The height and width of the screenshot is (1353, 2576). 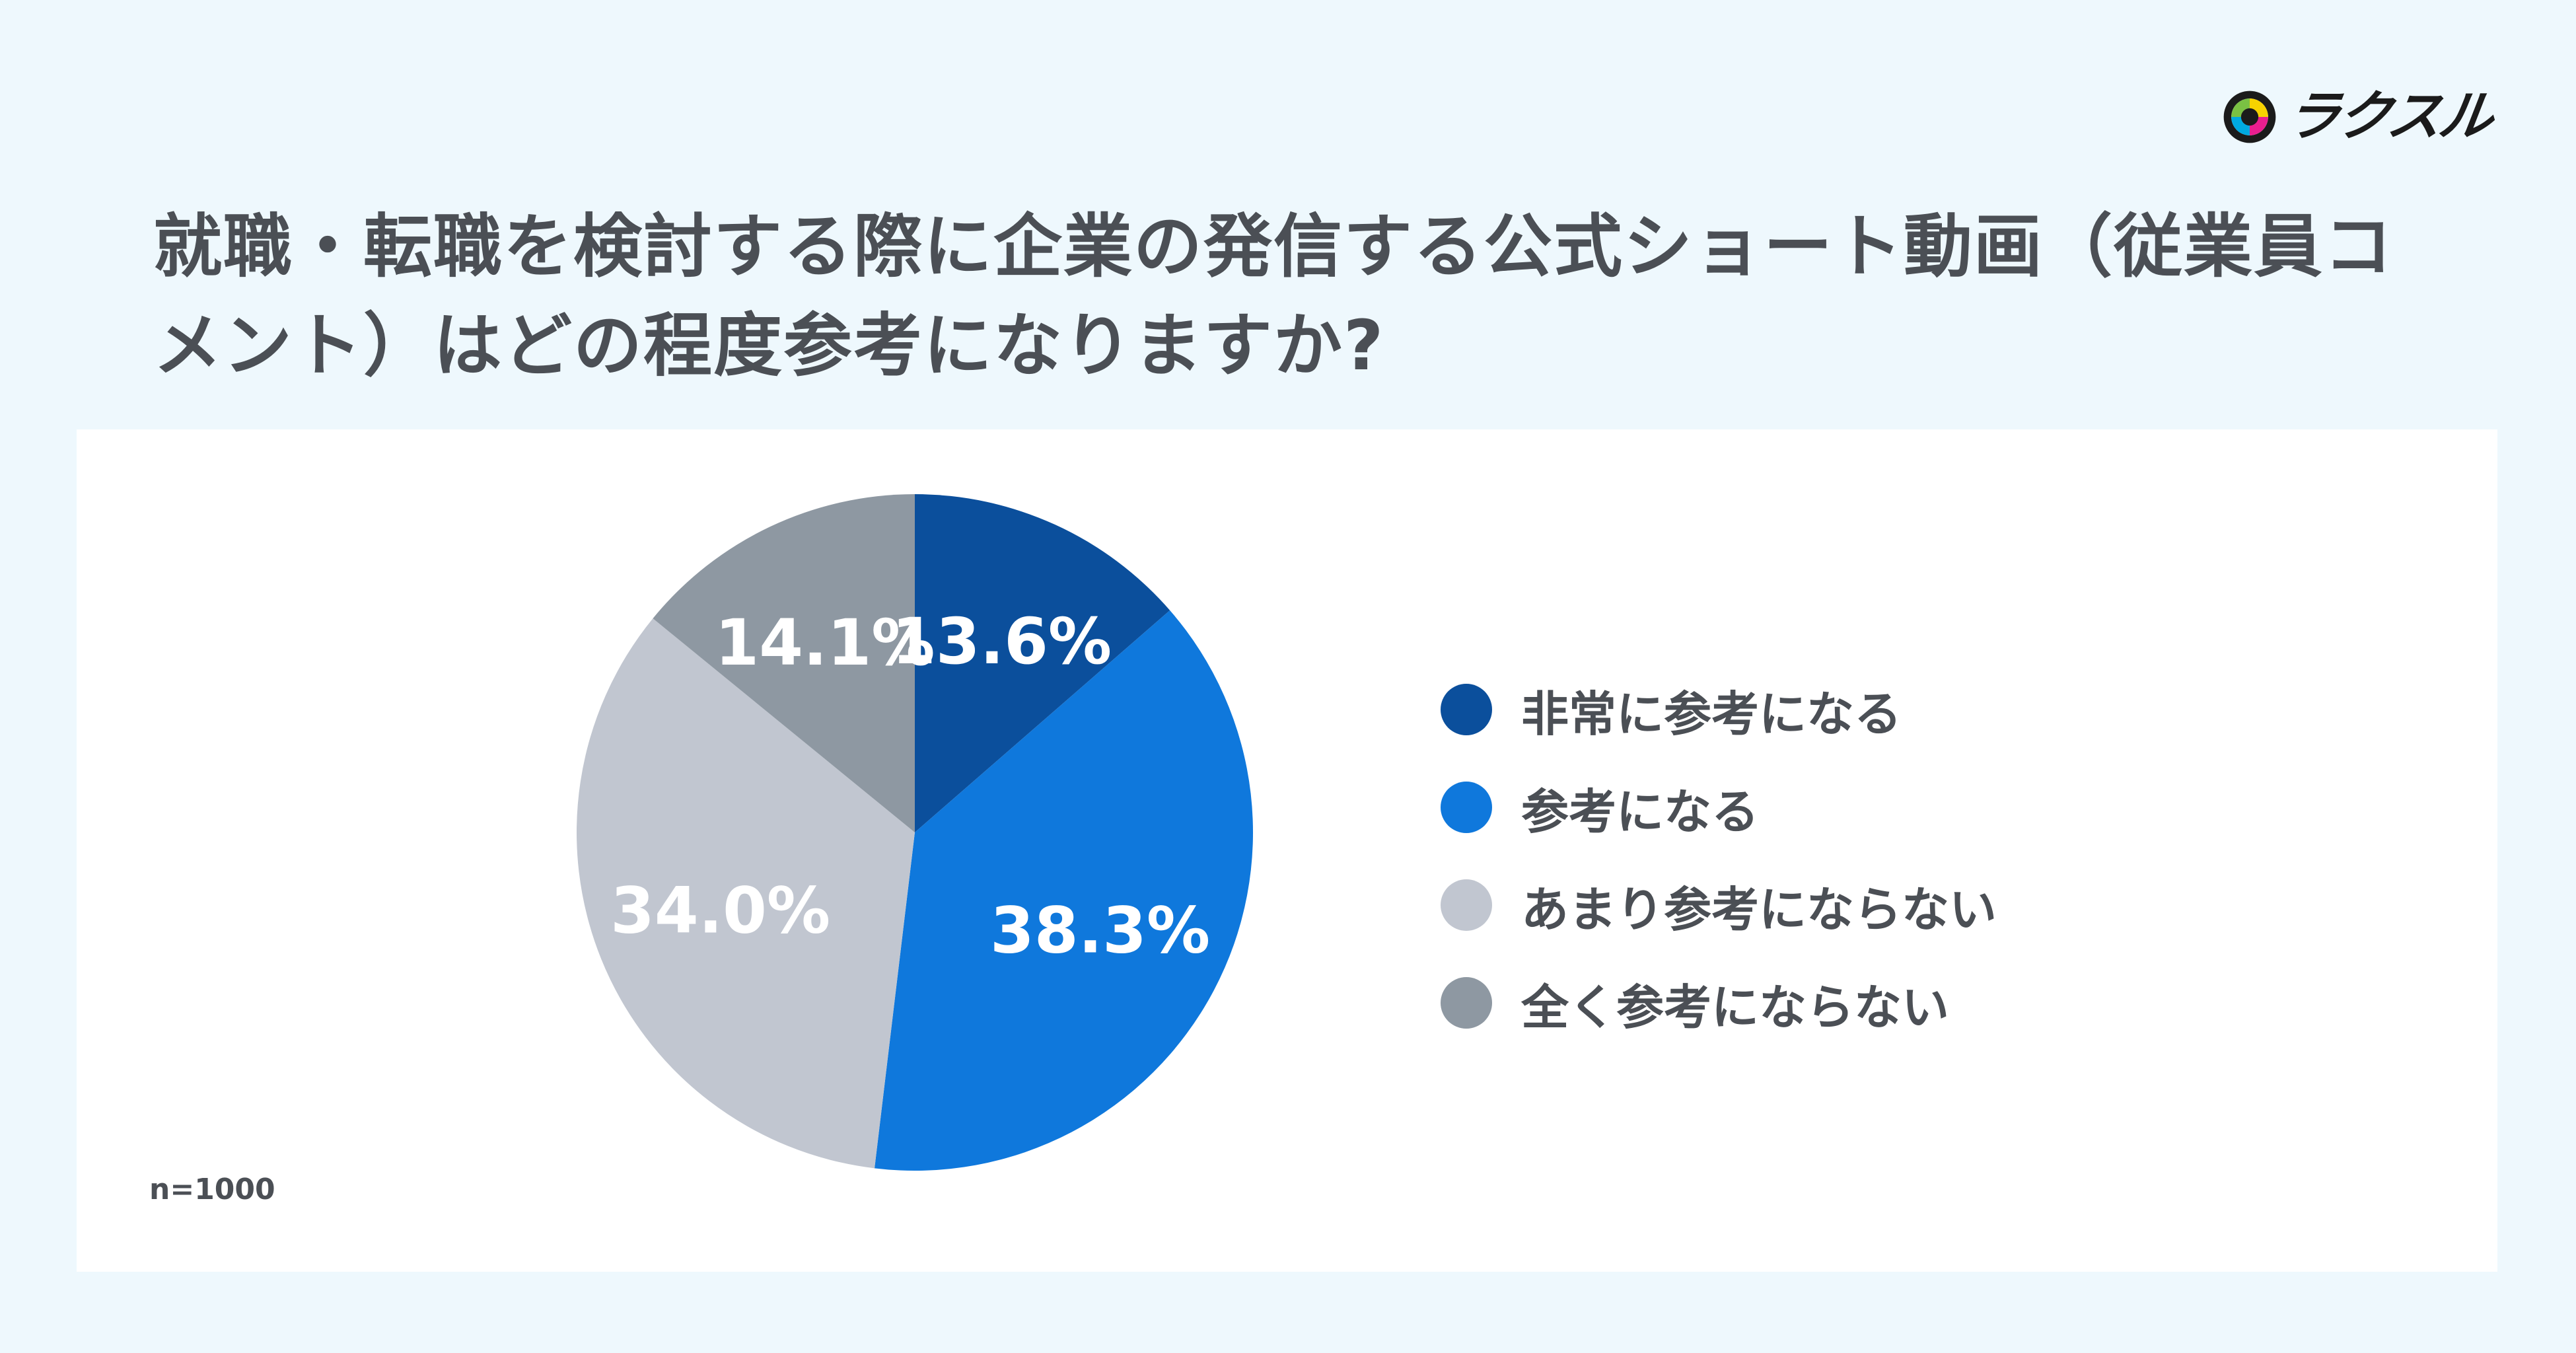 I want to click on brand-name: ラクスル, so click(x=2388, y=116).